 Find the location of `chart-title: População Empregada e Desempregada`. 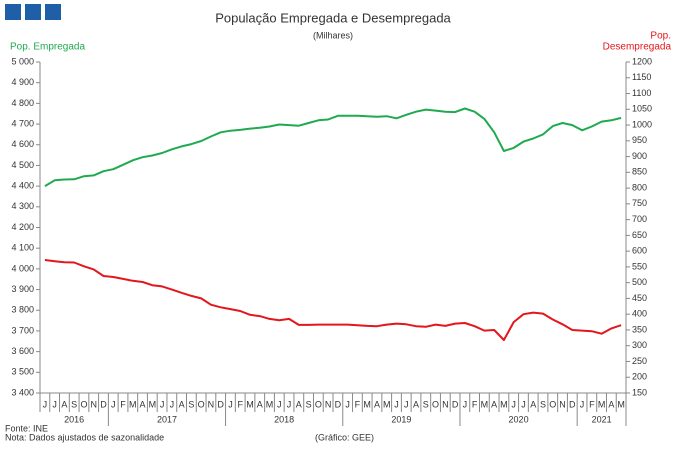

chart-title: População Empregada e Desempregada is located at coordinates (333, 17).